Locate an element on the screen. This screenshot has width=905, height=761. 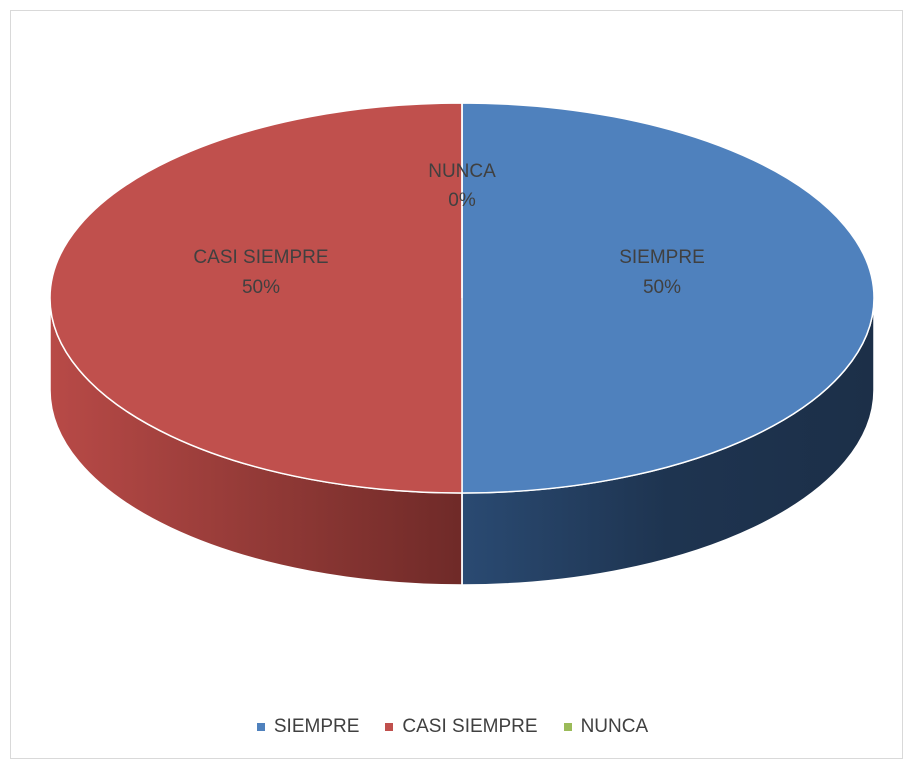
slice-label-nunca-name: NUNCA is located at coordinates (462, 171).